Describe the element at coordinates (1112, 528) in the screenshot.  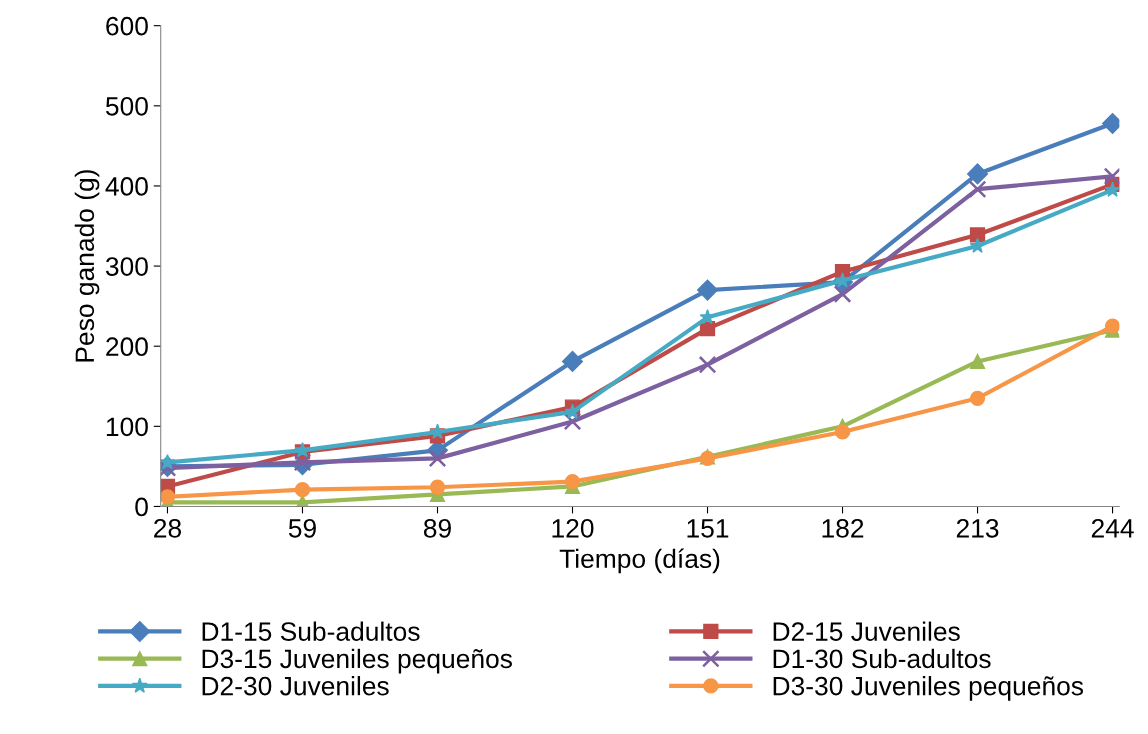
I see `x-tick-label: 244` at that location.